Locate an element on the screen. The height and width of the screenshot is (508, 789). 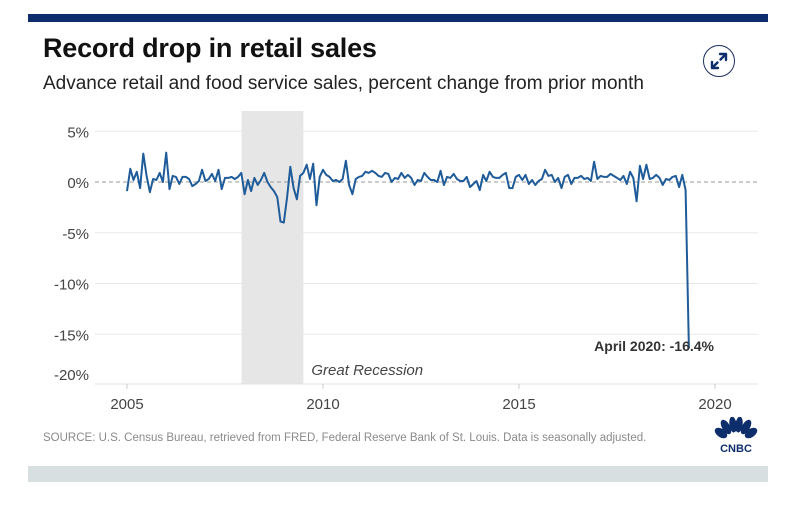
x-tick-label: 2005 is located at coordinates (126, 404).